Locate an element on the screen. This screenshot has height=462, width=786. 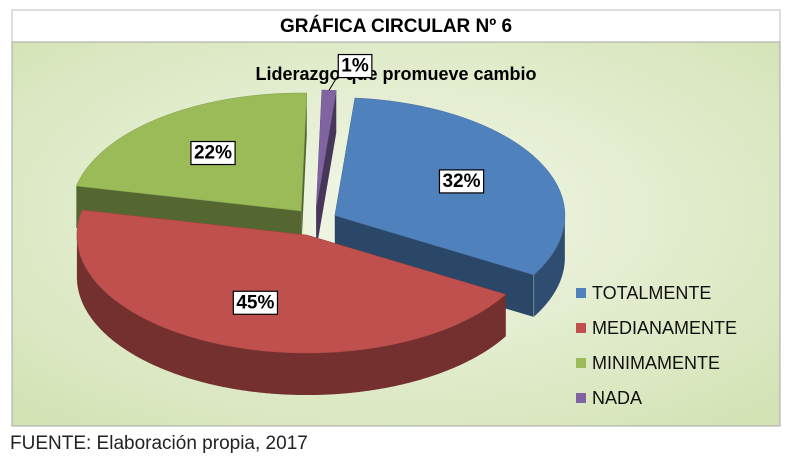
data-label: 45% is located at coordinates (255, 302).